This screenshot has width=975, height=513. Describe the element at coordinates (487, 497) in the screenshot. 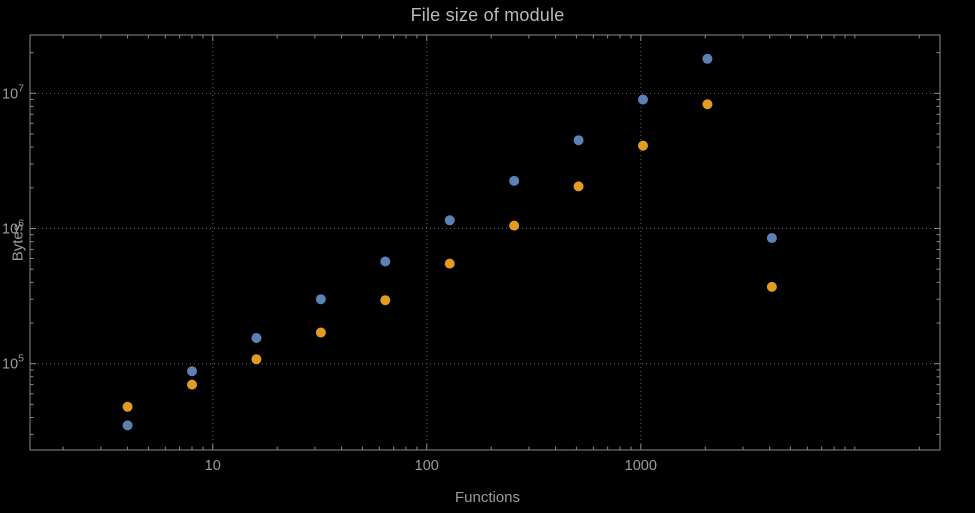

I see `x-axis-label: Functions` at that location.